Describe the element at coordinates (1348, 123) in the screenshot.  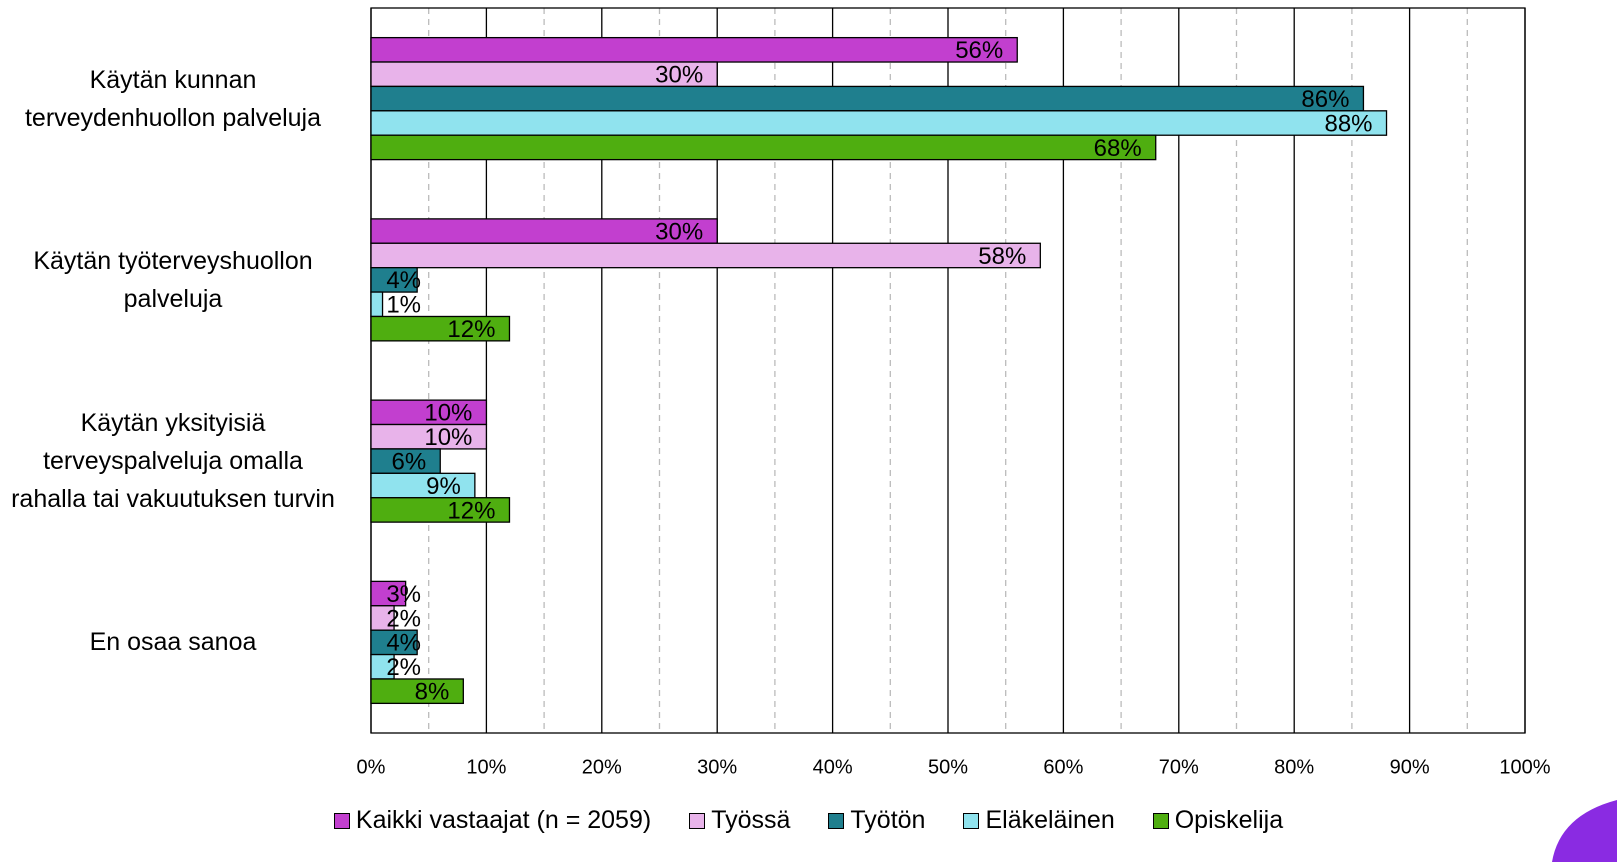
I see `data-label: 88%` at that location.